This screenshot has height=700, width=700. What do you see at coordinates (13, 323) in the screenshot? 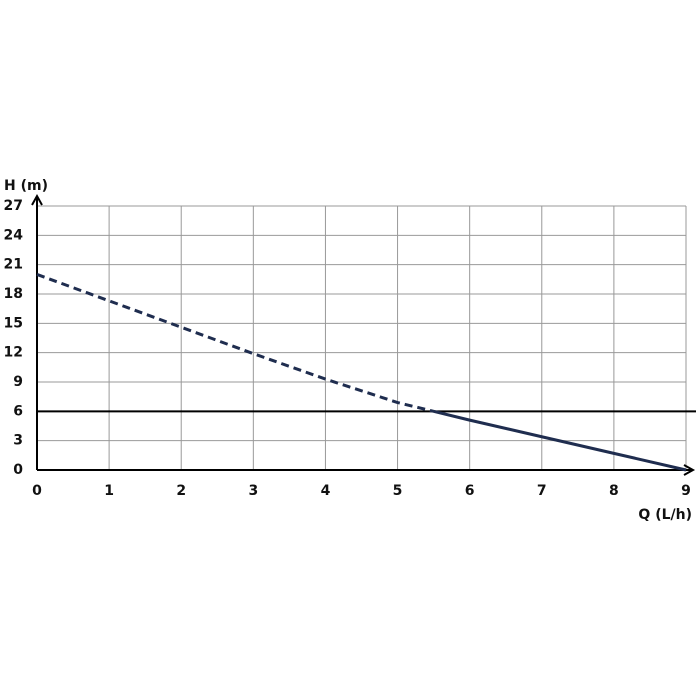
I see `y-tick-label: 15` at bounding box center [13, 323].